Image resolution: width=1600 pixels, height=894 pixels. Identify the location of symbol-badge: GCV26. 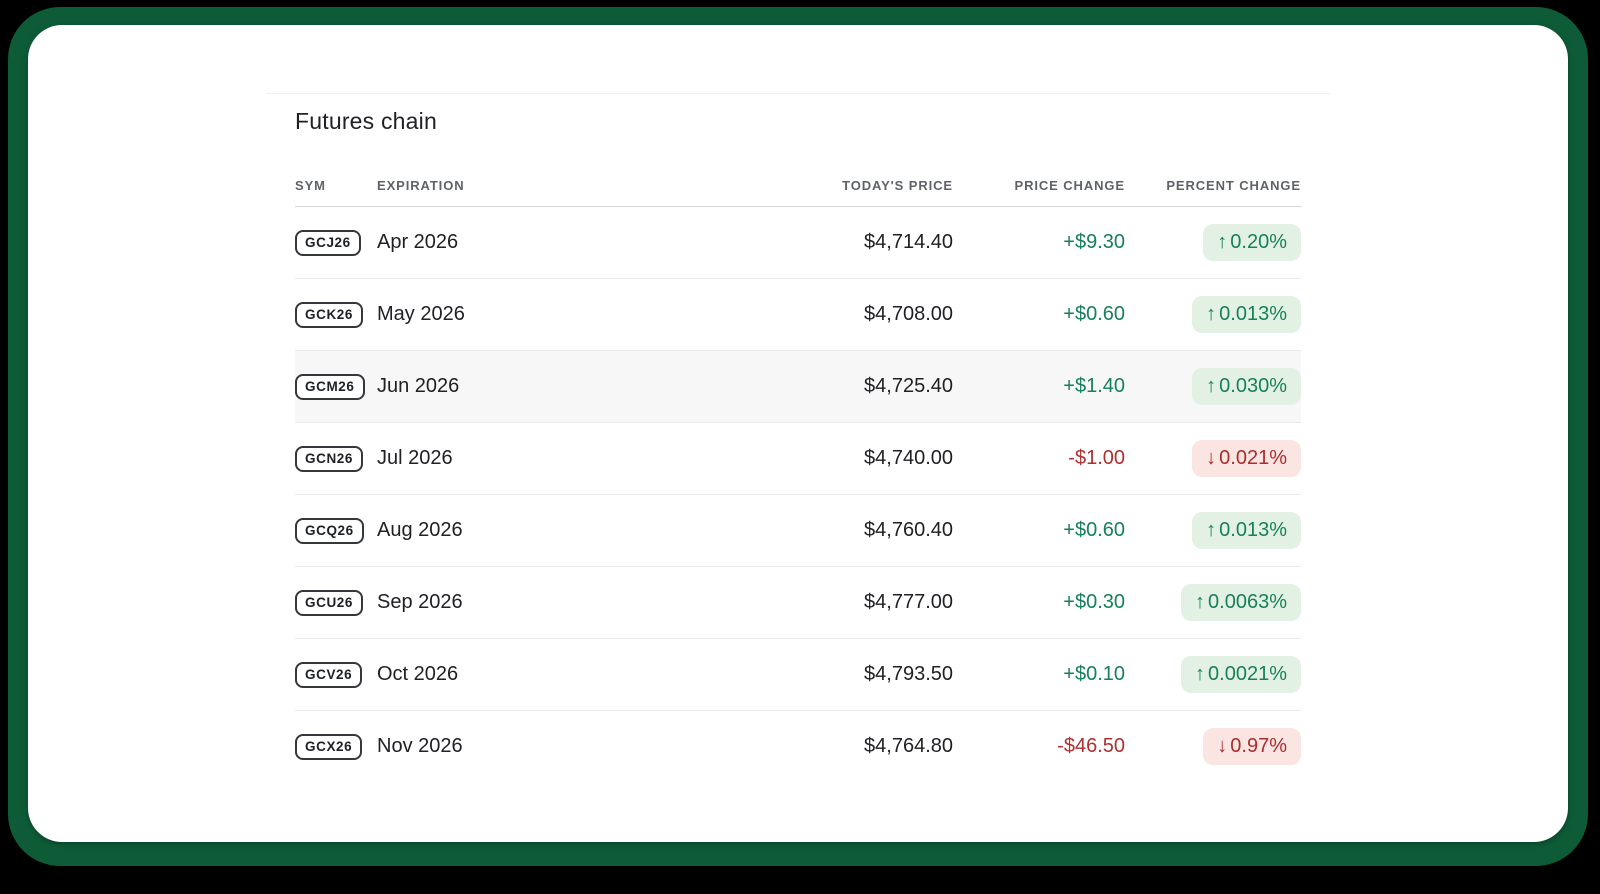
(329, 674).